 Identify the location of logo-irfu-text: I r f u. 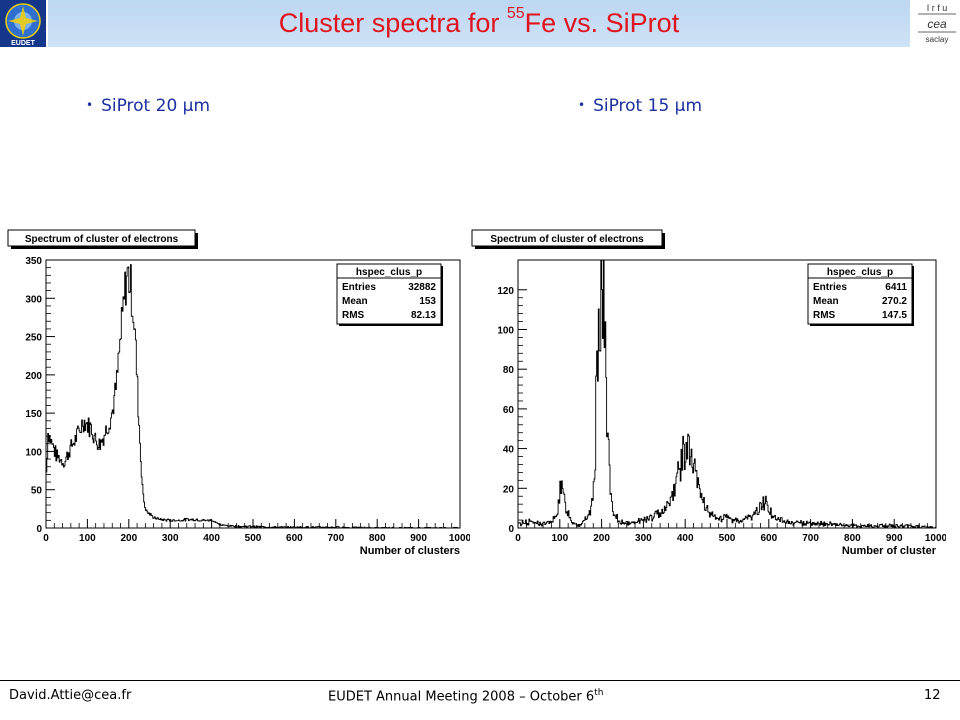
(937, 8).